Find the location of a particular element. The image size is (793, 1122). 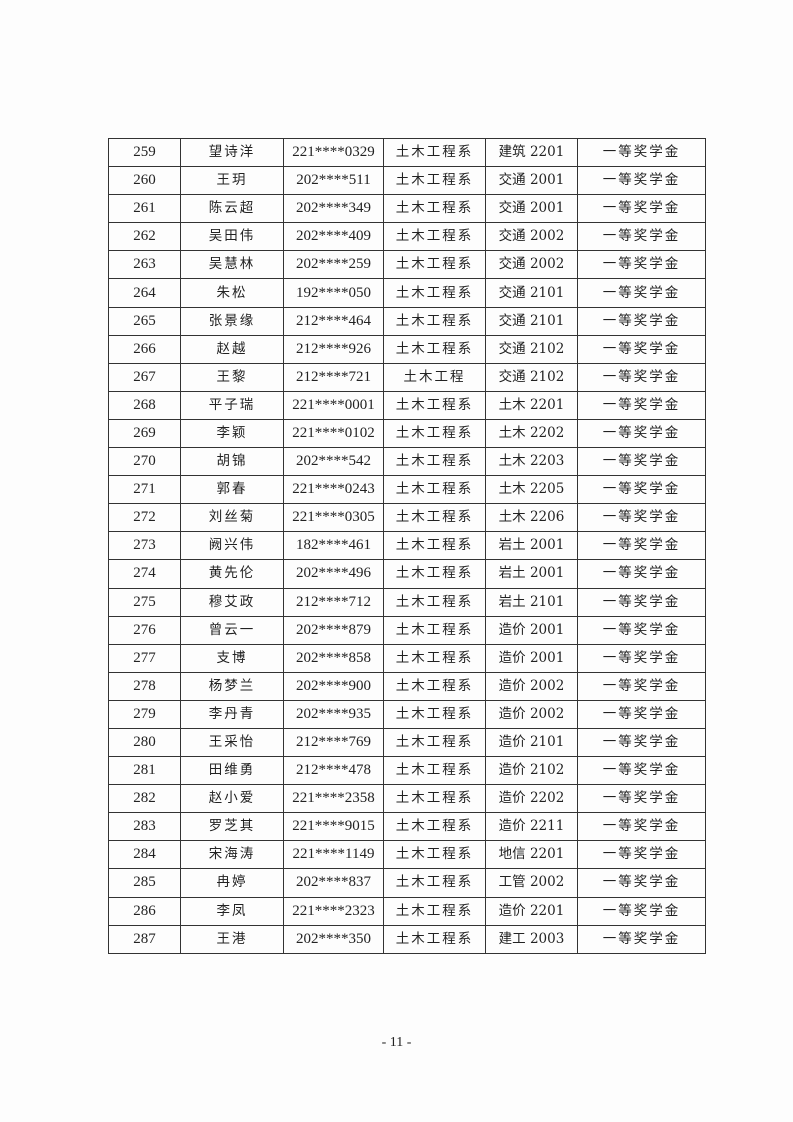

table-row: 263 吴慧林 202****259 土木工程系 交通 2002 一等奖学金 is located at coordinates (407, 265).